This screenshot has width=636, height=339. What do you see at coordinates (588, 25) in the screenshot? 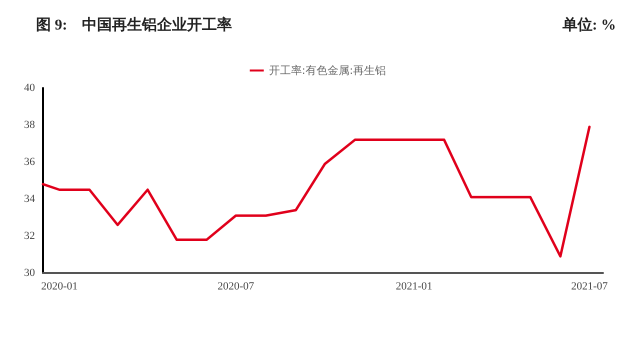
I see `text: 单位: %` at bounding box center [588, 25].